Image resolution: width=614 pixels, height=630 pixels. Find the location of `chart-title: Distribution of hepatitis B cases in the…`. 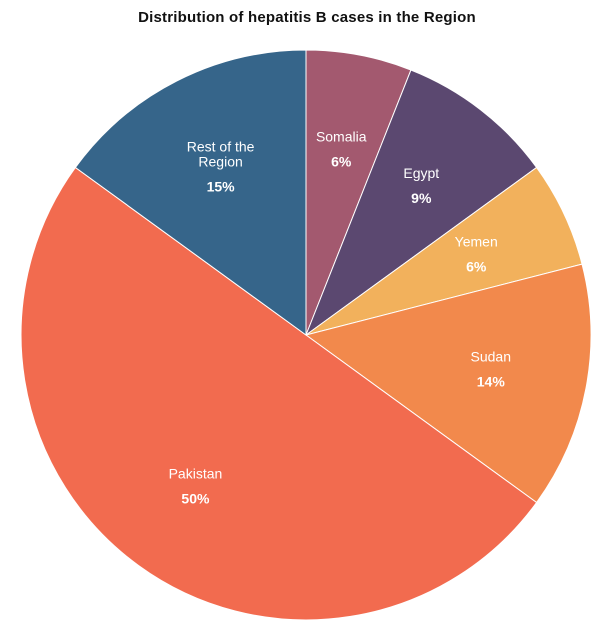

chart-title: Distribution of hepatitis B cases in the… is located at coordinates (307, 17).